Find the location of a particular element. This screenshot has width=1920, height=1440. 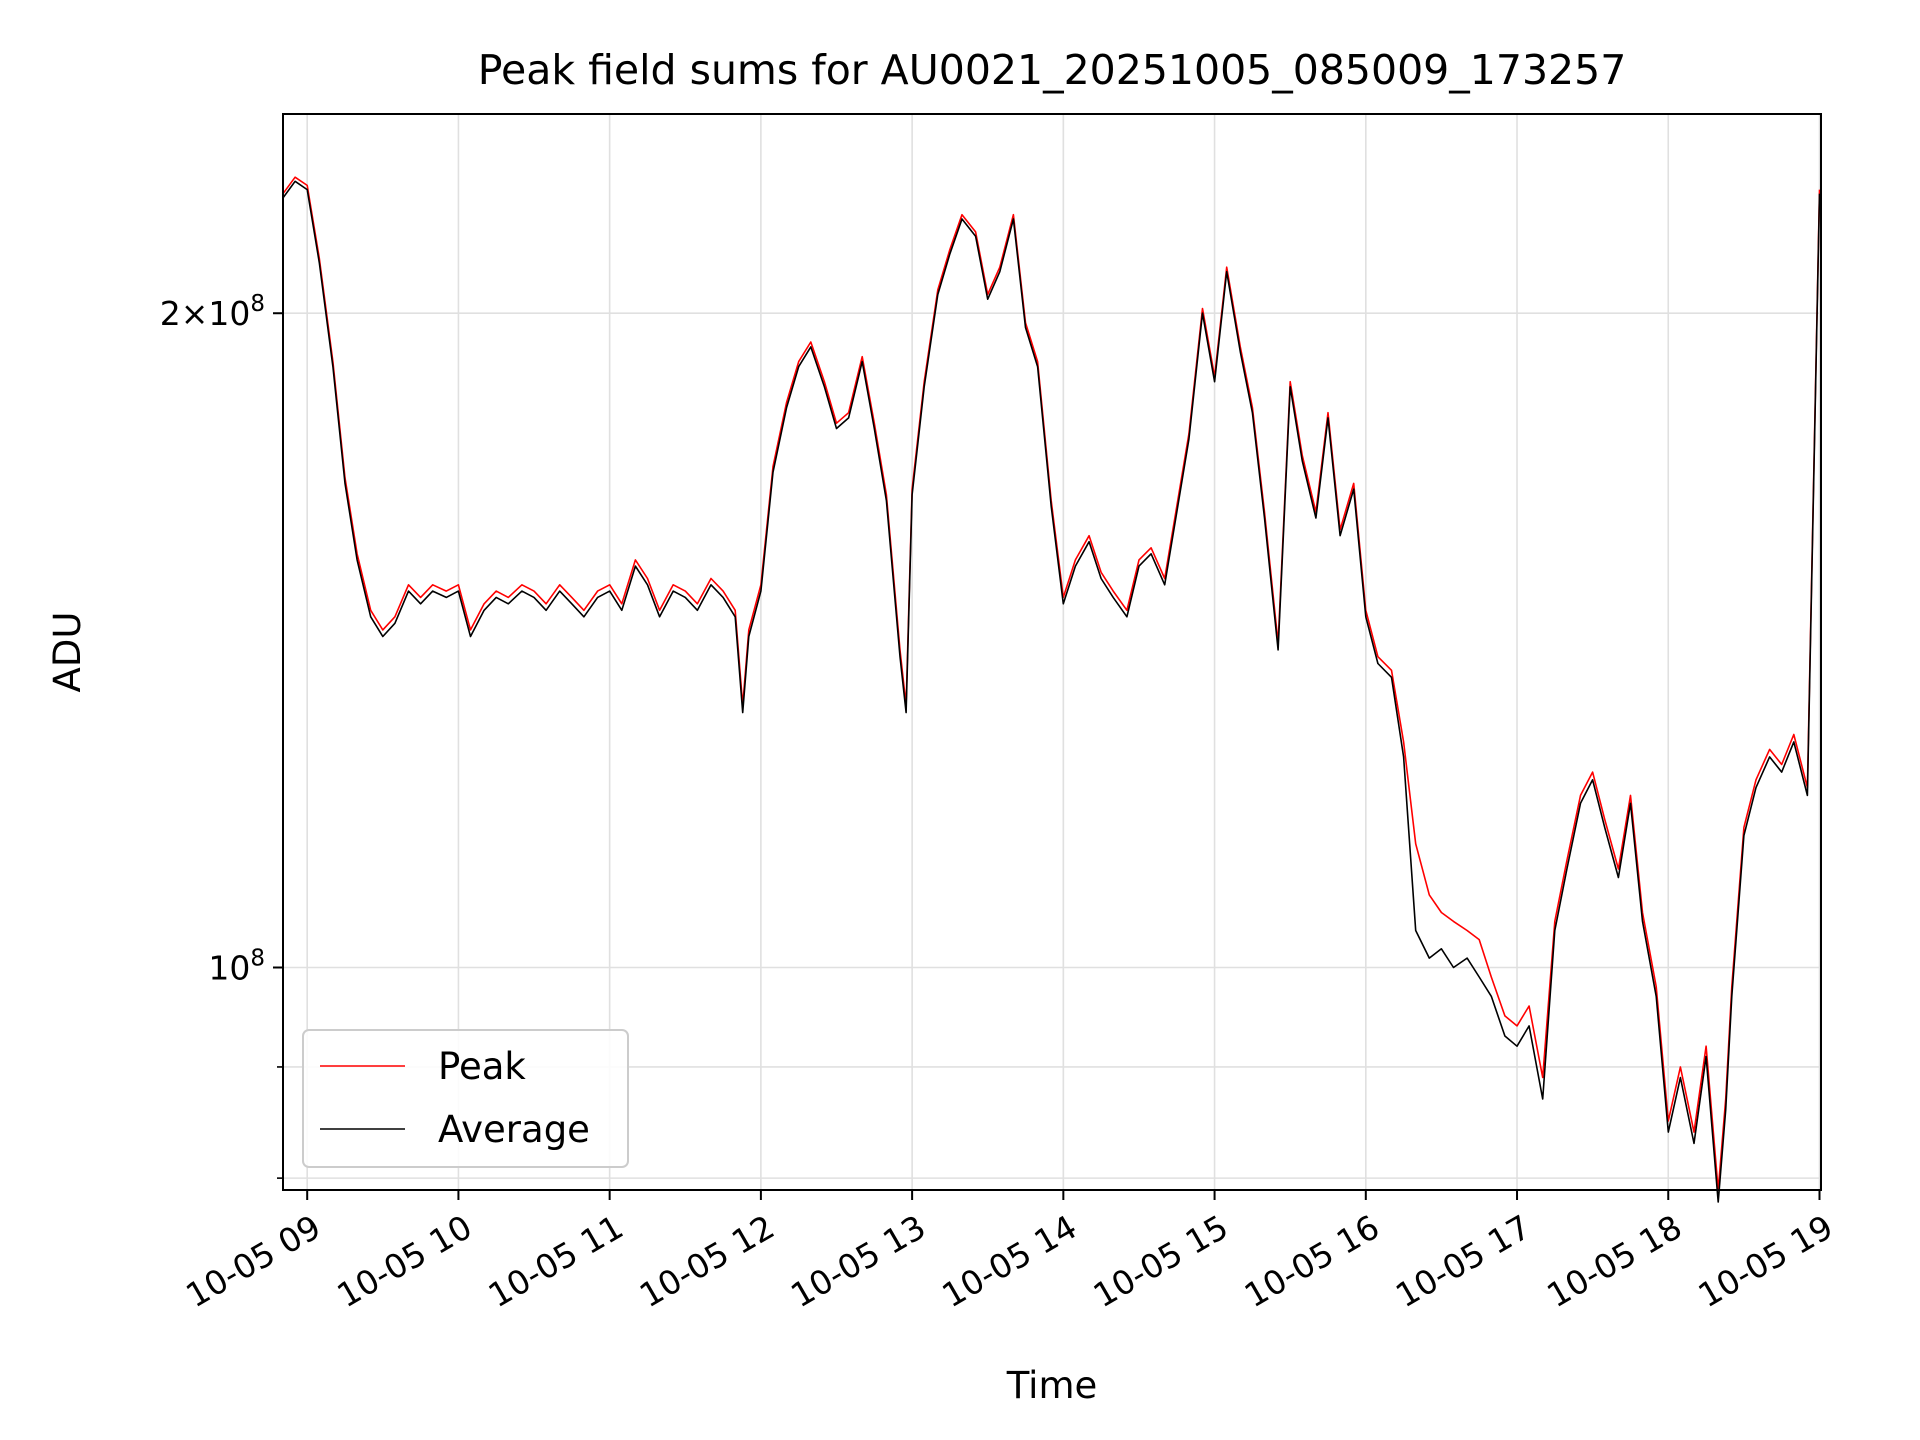

y-axis-ticks: 108 2×108 is located at coordinates (221, 735).